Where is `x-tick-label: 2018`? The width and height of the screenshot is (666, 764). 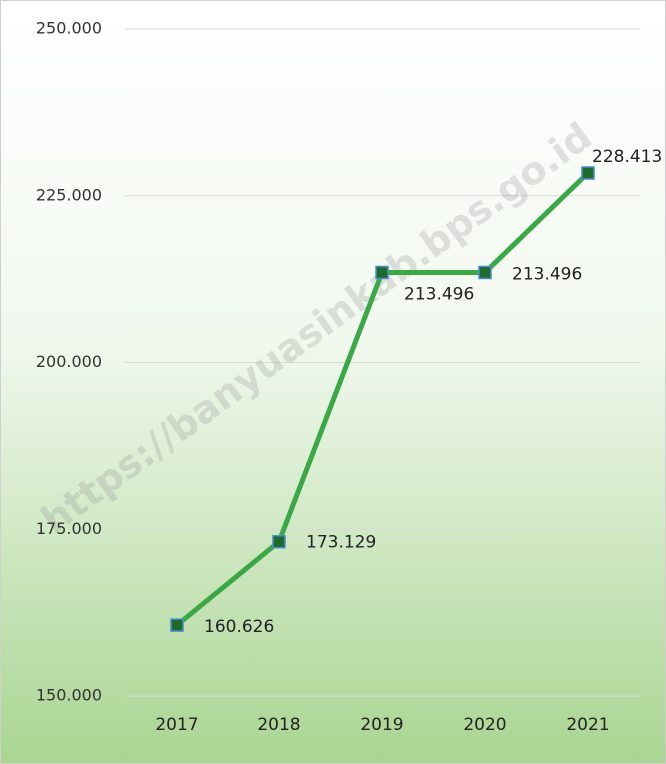 x-tick-label: 2018 is located at coordinates (278, 725).